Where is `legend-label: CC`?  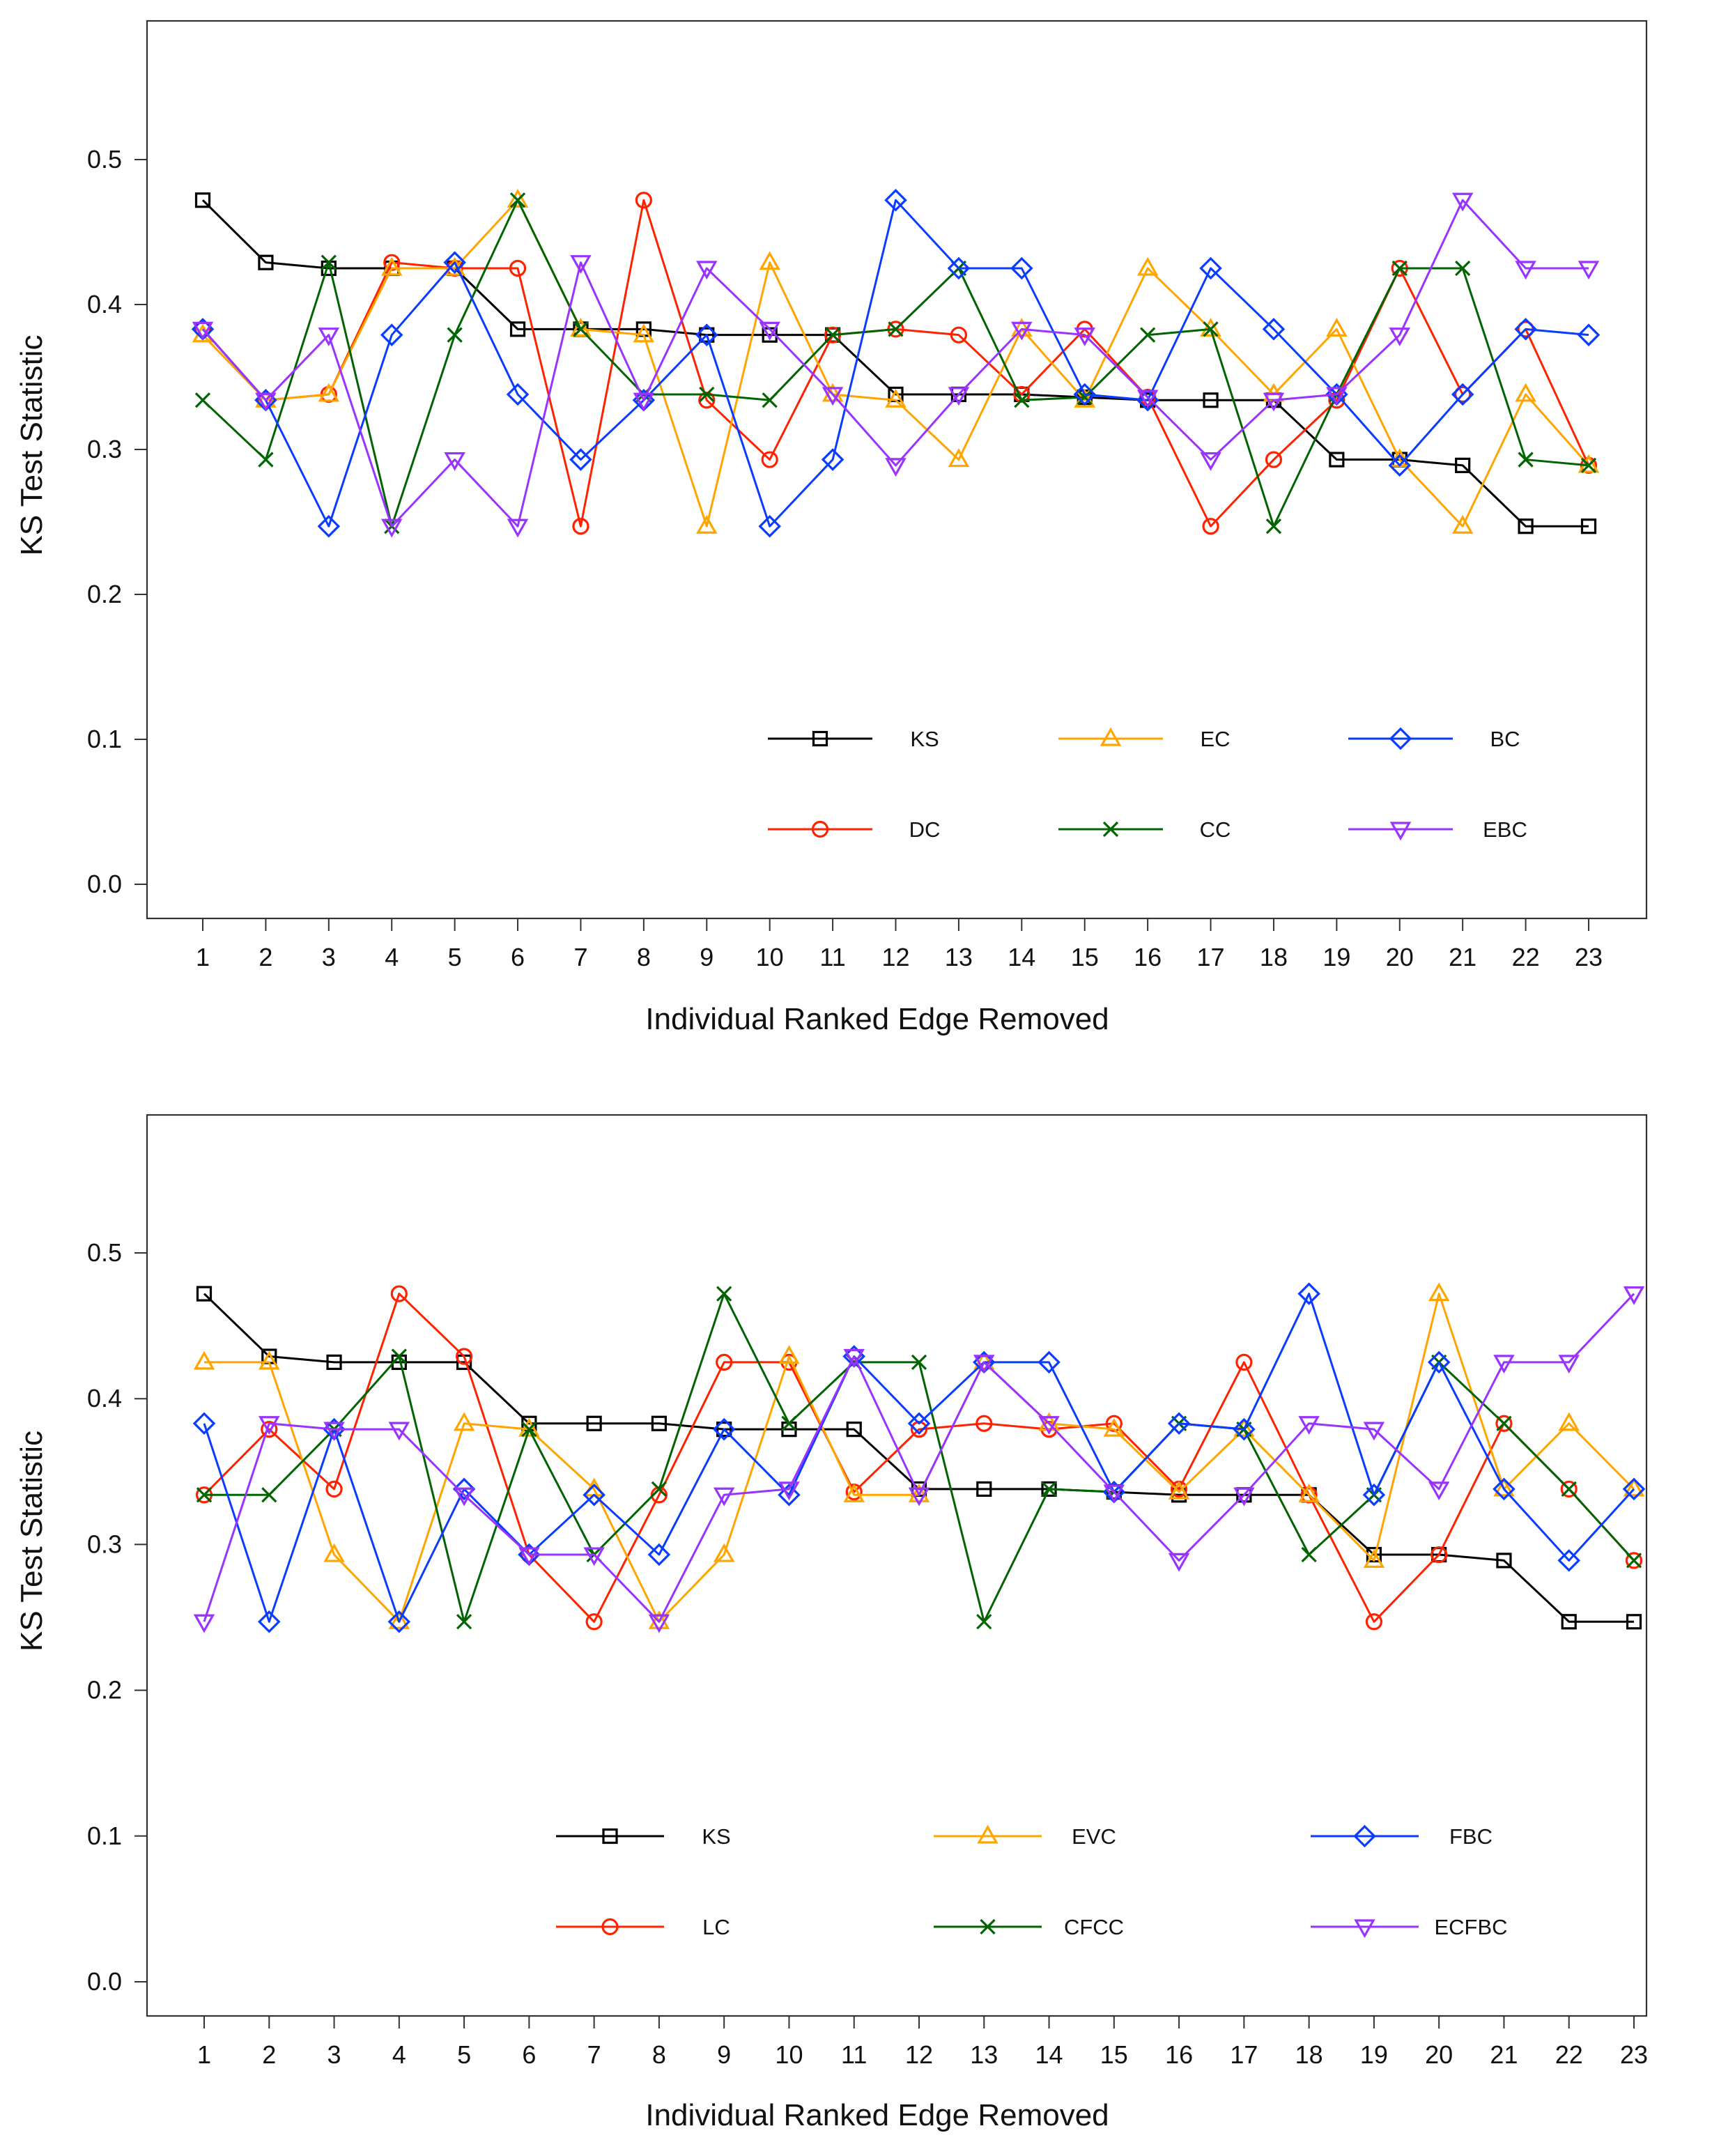 legend-label: CC is located at coordinates (1215, 829).